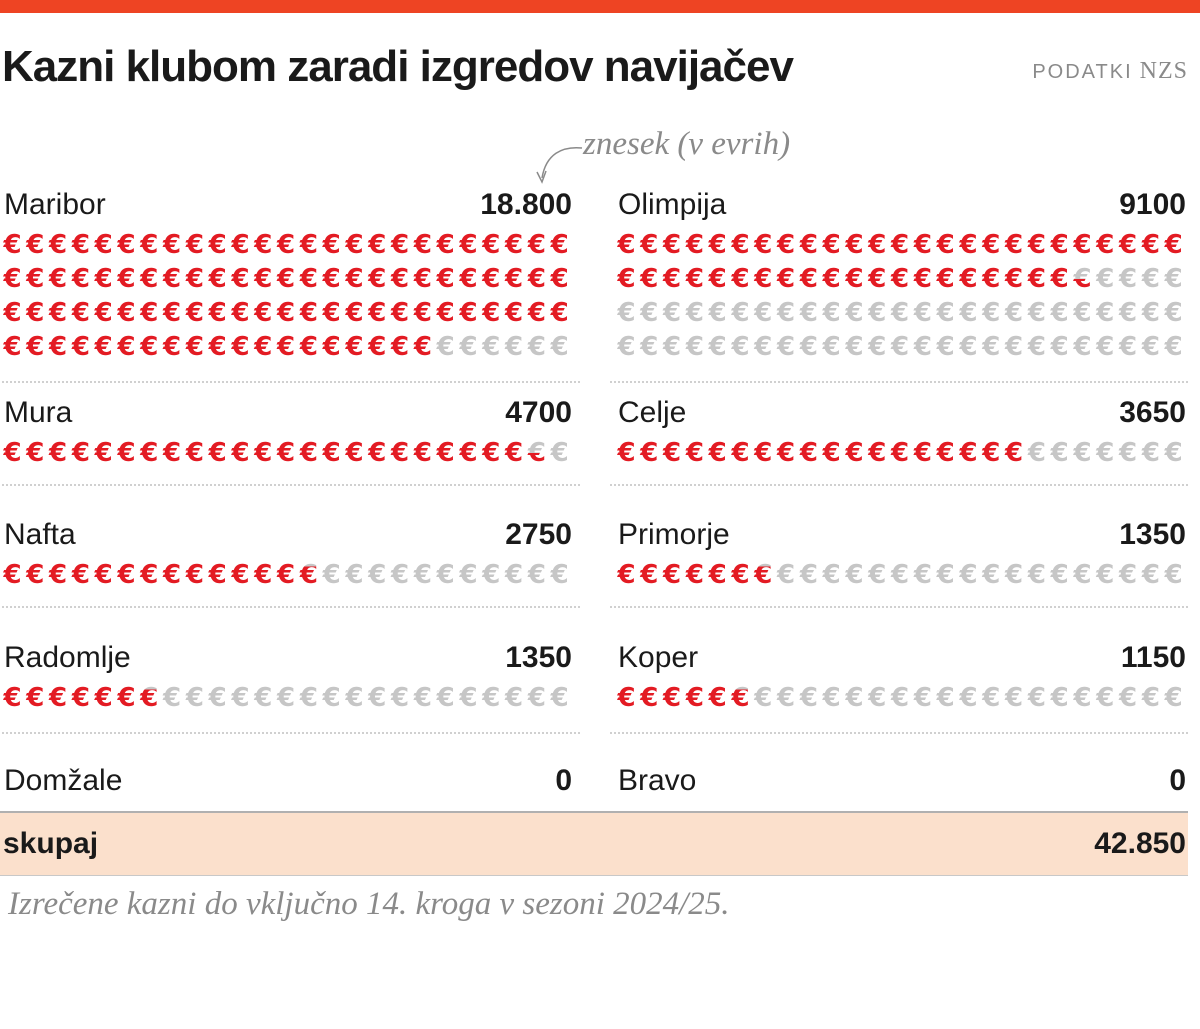 The width and height of the screenshot is (1200, 1029). Describe the element at coordinates (51, 843) in the screenshot. I see `total-label: skupaj` at that location.